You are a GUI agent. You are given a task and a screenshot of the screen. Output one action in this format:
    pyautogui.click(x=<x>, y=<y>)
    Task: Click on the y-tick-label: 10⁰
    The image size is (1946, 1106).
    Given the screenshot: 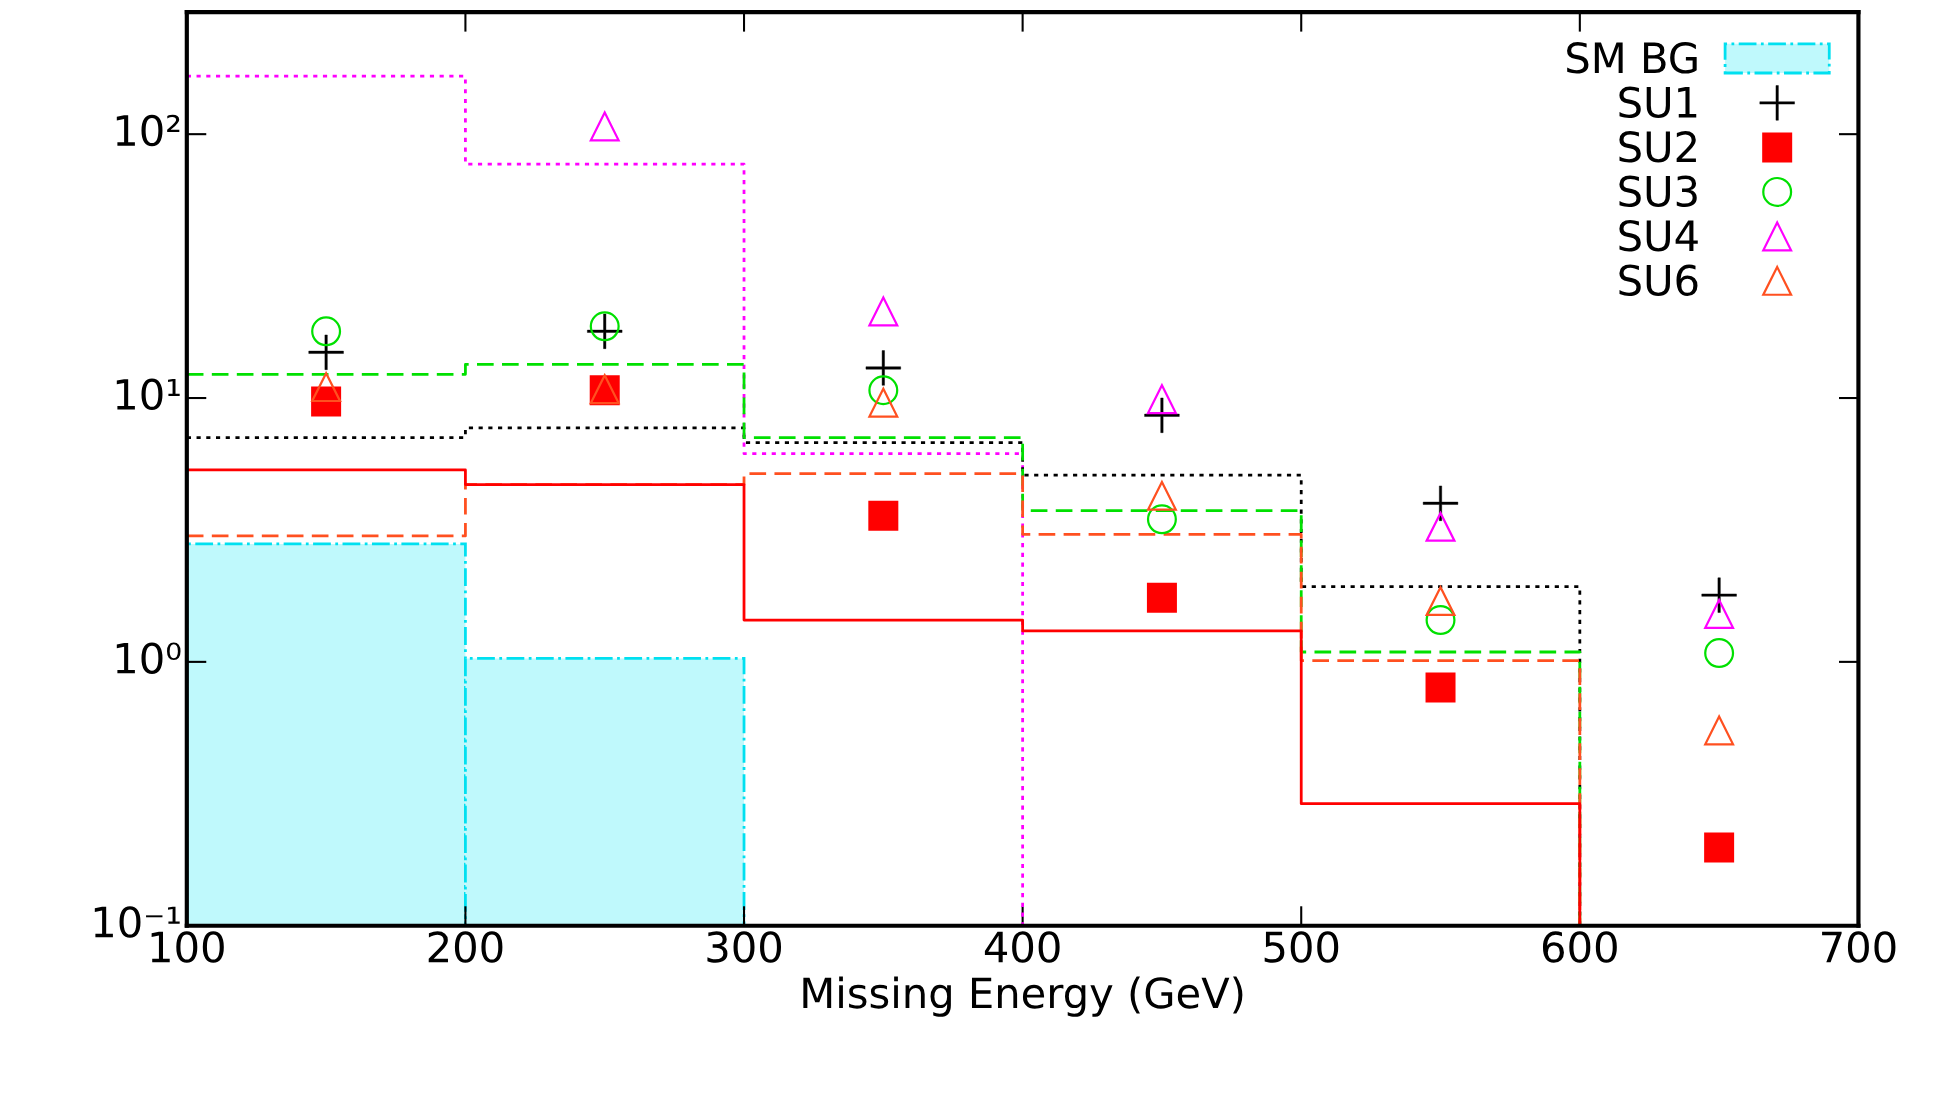 What is the action you would take?
    pyautogui.click(x=148, y=658)
    